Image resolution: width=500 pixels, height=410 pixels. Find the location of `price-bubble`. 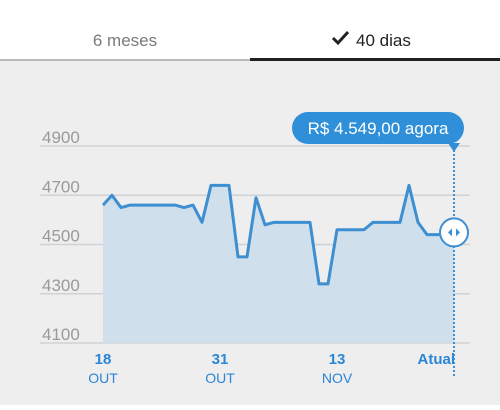

price-bubble is located at coordinates (378, 128).